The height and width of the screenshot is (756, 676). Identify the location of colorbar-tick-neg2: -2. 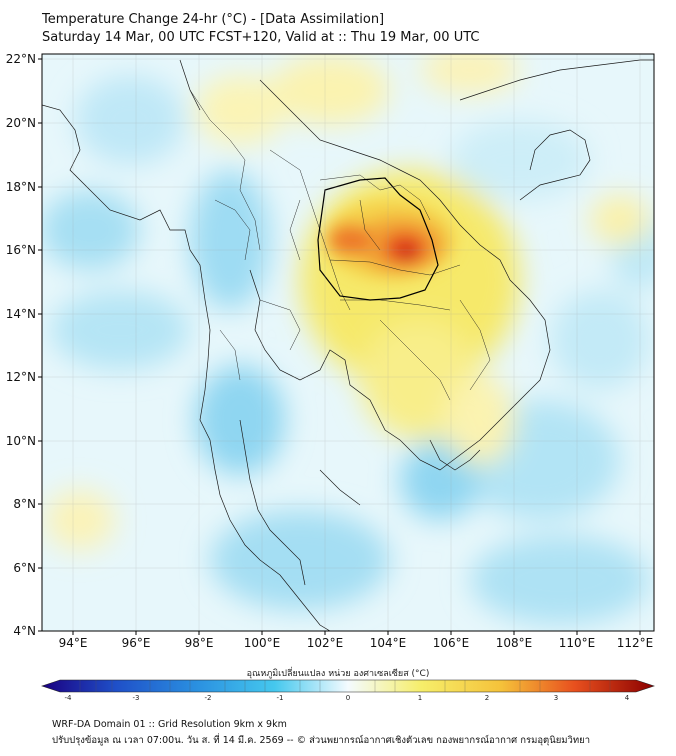
(208, 698).